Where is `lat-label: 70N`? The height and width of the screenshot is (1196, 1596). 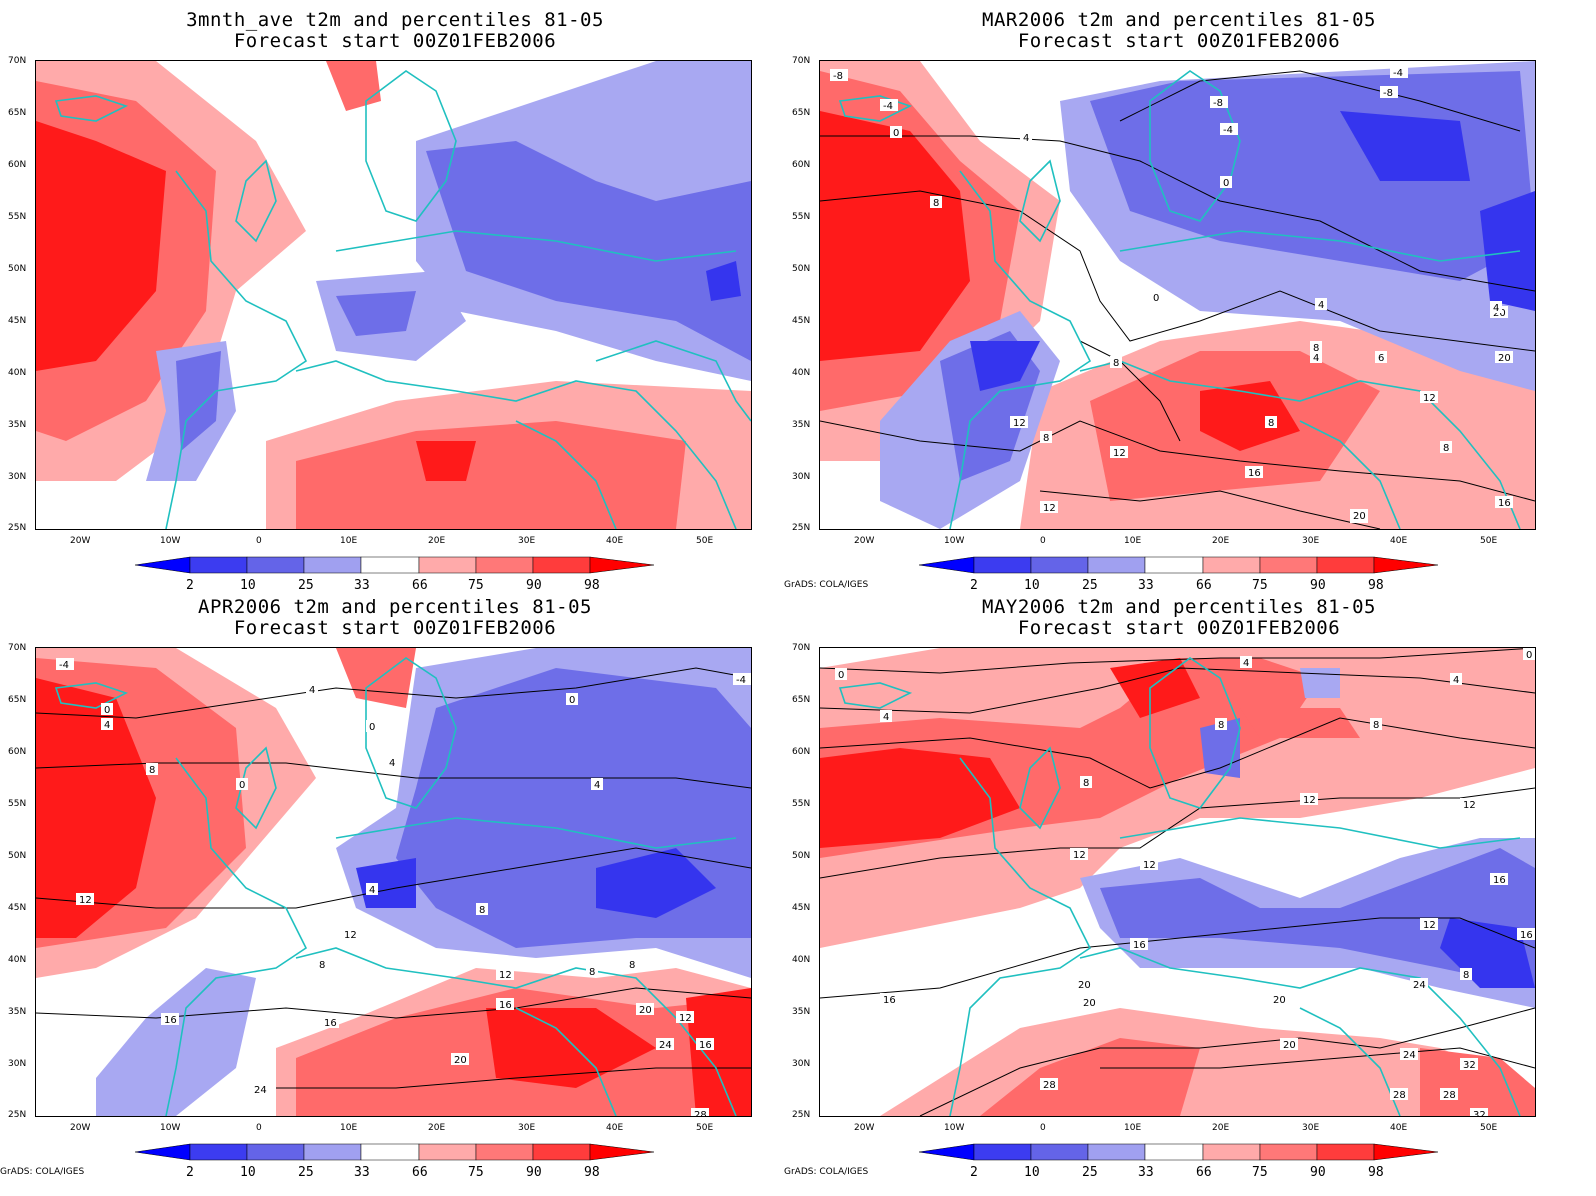
lat-label: 70N is located at coordinates (801, 61).